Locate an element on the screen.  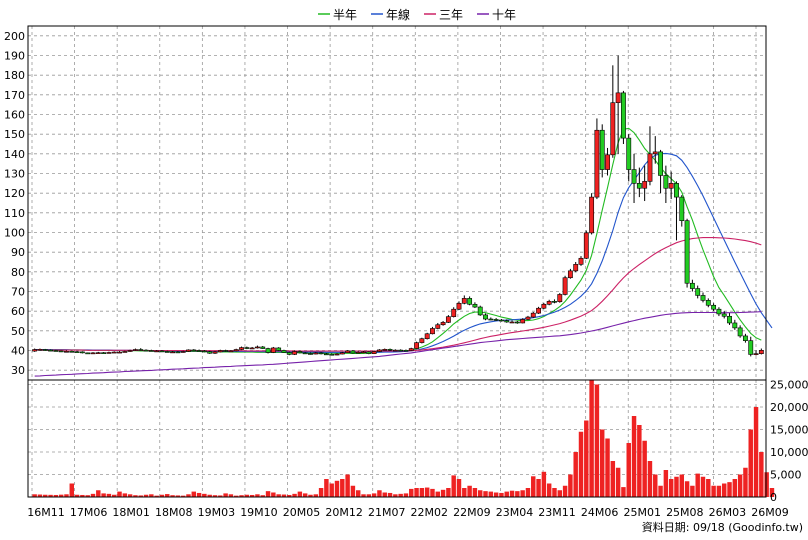
volume-tick-label: 0 is located at coordinates (773, 497).